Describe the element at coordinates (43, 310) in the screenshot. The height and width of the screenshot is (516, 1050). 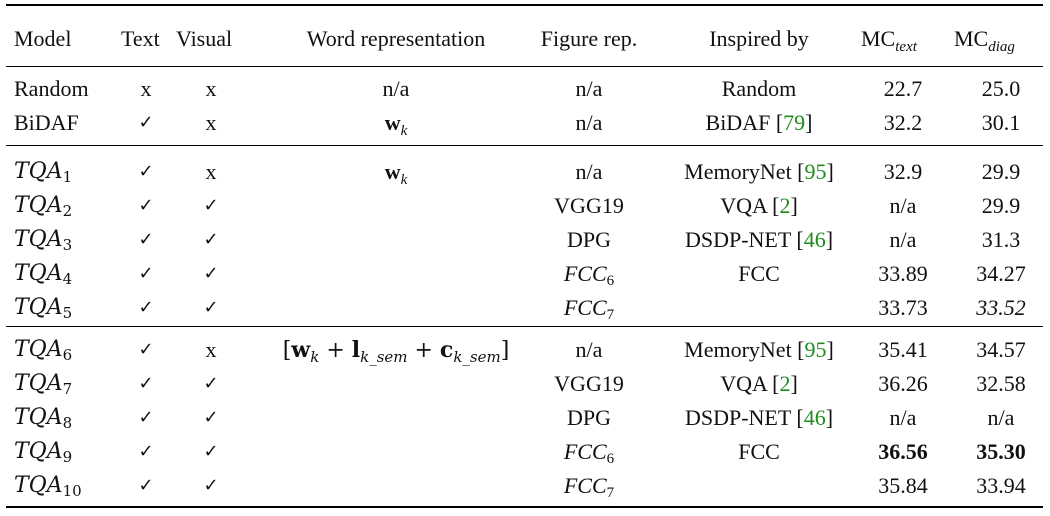
I see `cell-model: TQA5` at that location.